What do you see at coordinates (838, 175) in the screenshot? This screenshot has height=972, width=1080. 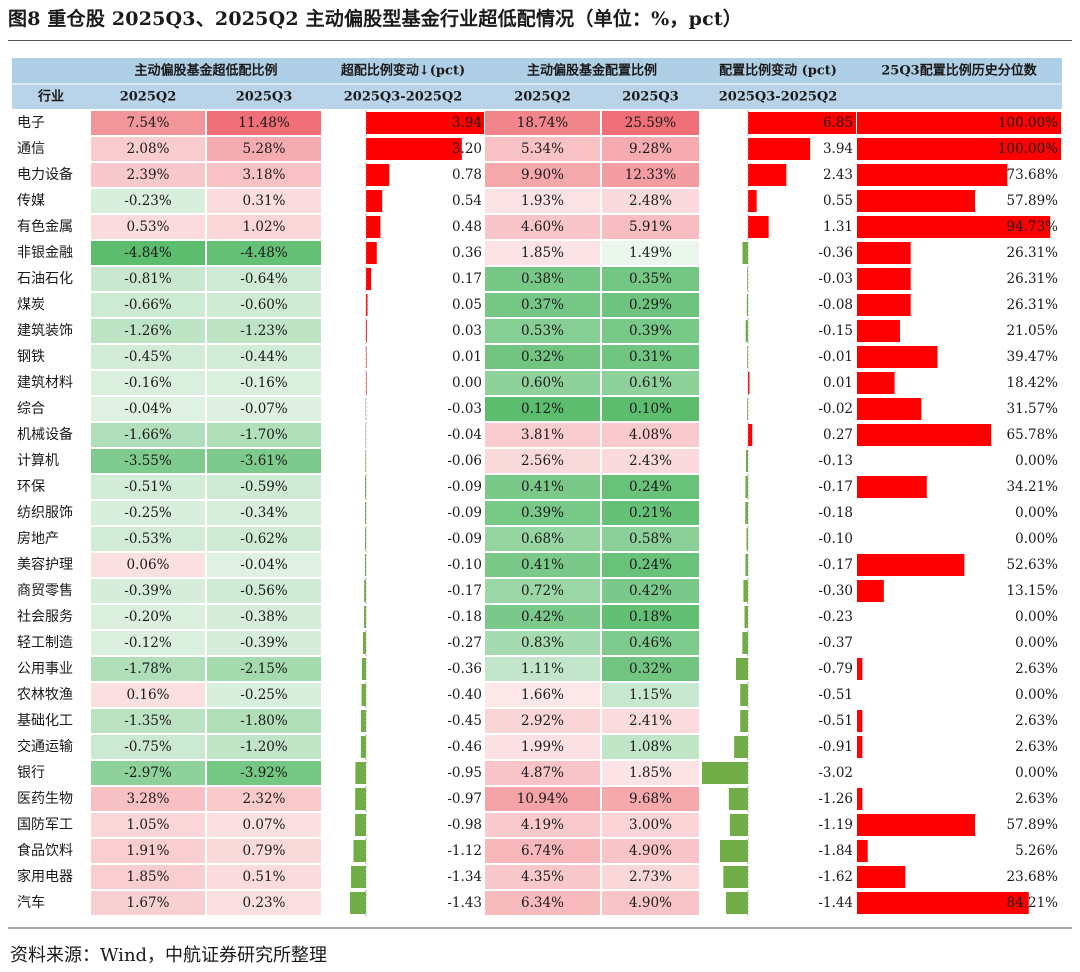 I see `allocation-change-value: 2.43` at bounding box center [838, 175].